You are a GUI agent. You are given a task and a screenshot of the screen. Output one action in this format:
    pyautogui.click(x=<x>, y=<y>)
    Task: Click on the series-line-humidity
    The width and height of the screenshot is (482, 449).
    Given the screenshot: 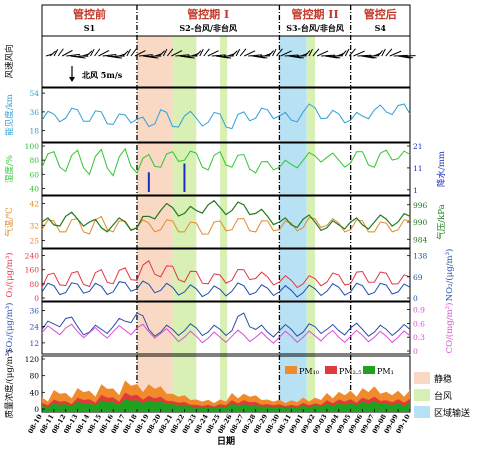 What is the action you would take?
    pyautogui.click(x=226, y=162)
    